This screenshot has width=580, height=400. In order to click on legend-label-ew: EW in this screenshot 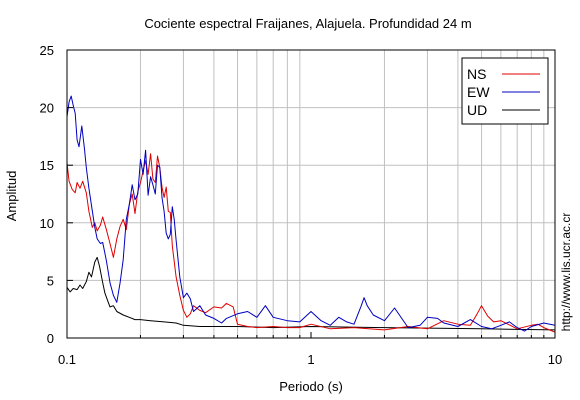, I will do `click(478, 92)`.